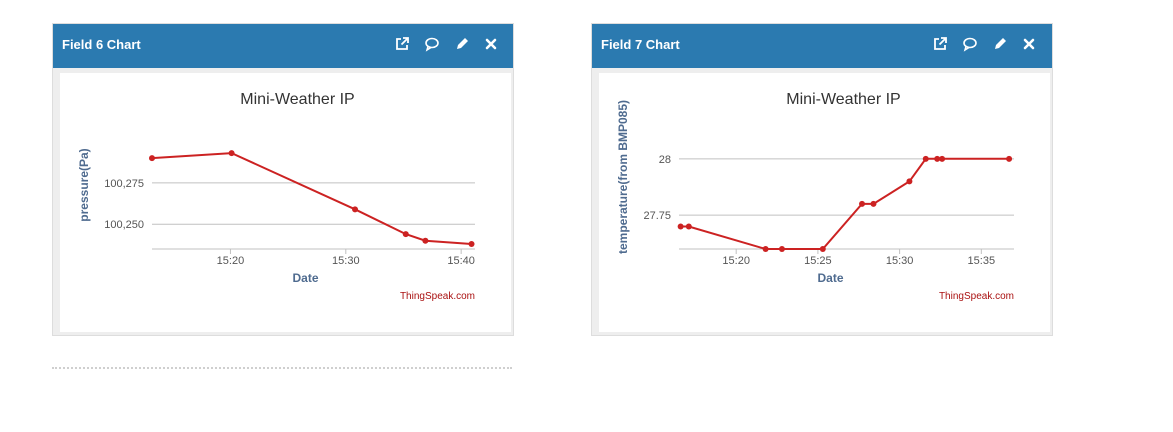 The height and width of the screenshot is (432, 1173). What do you see at coordinates (101, 44) in the screenshot?
I see `widget-title: Field 6 Chart` at bounding box center [101, 44].